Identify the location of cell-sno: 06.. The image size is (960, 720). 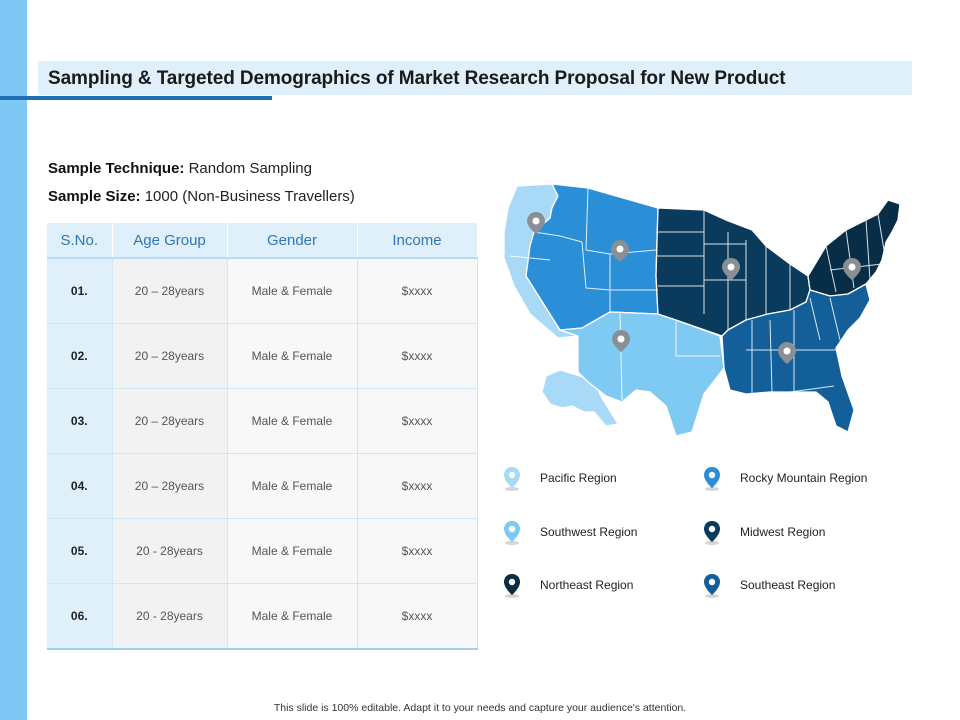
(80, 616).